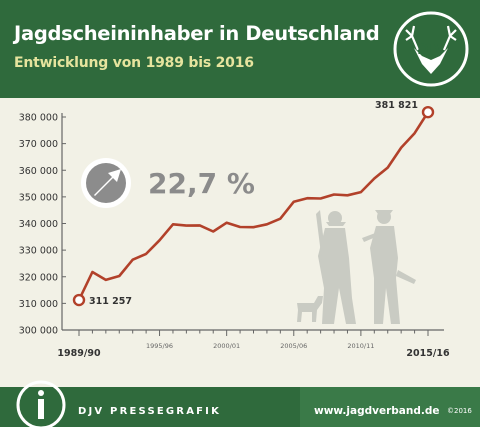 The image size is (480, 427). Describe the element at coordinates (110, 301) in the screenshot. I see `data-label: 311 257` at that location.